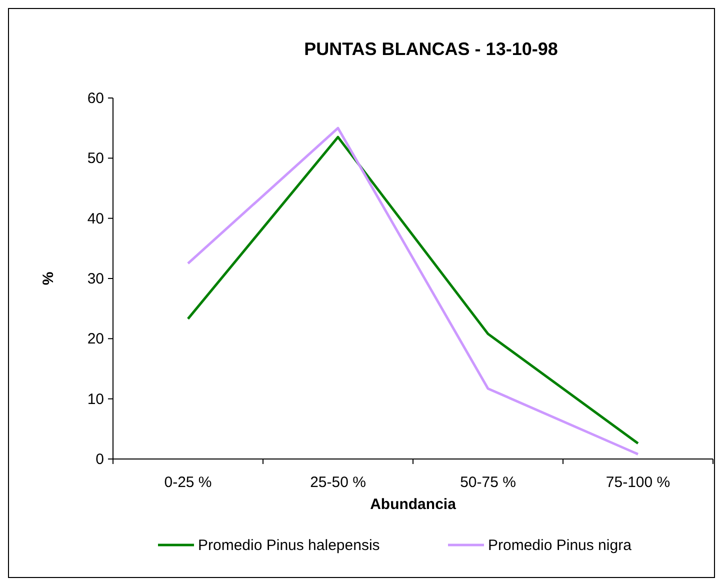  Describe the element at coordinates (289, 545) in the screenshot. I see `legend-label: Promedio Pinus halepensis` at that location.